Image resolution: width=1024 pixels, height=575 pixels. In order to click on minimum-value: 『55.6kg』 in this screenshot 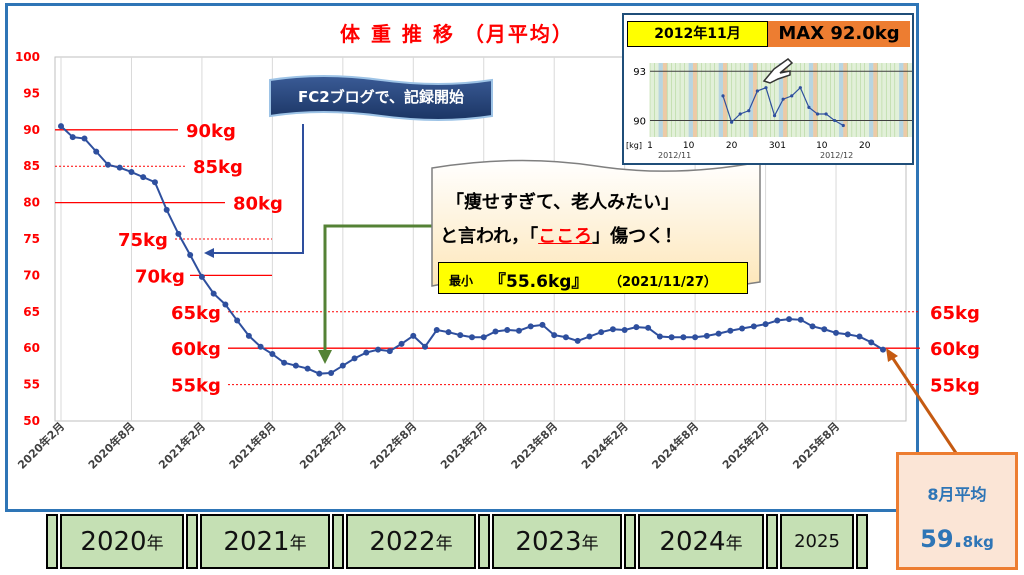, I will do `click(539, 282)`.